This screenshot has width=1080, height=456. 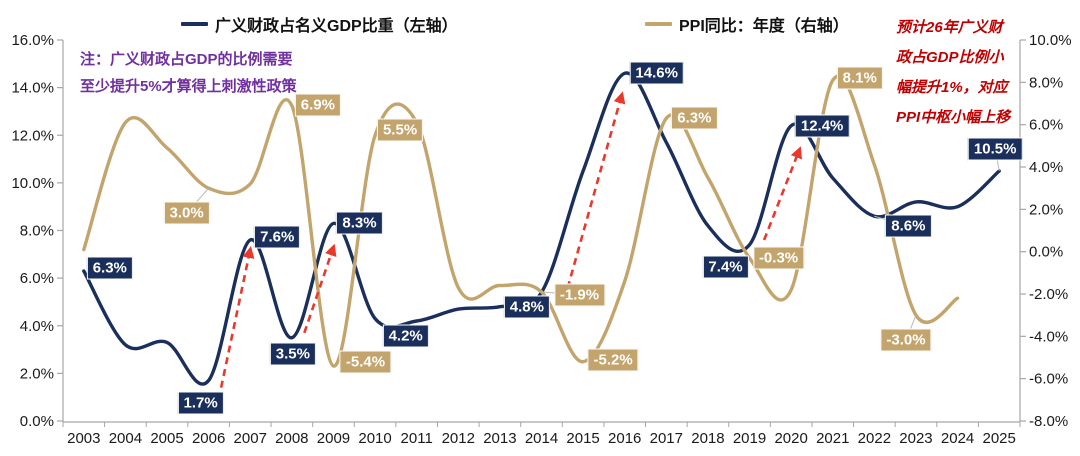 What do you see at coordinates (624, 438) in the screenshot?
I see `x-axis-tick-label: 2016` at bounding box center [624, 438].